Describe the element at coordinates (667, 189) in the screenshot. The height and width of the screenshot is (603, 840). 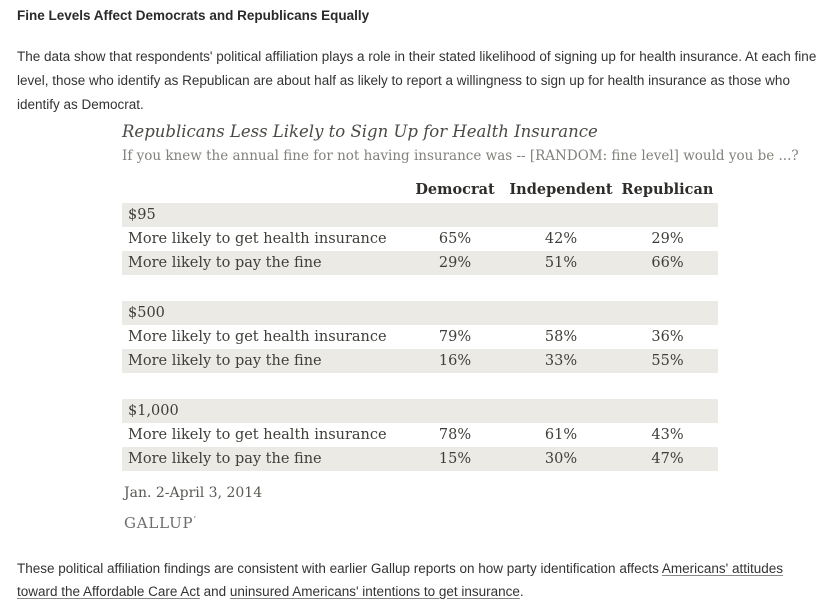
I see `column-header-republican: Republican` at that location.